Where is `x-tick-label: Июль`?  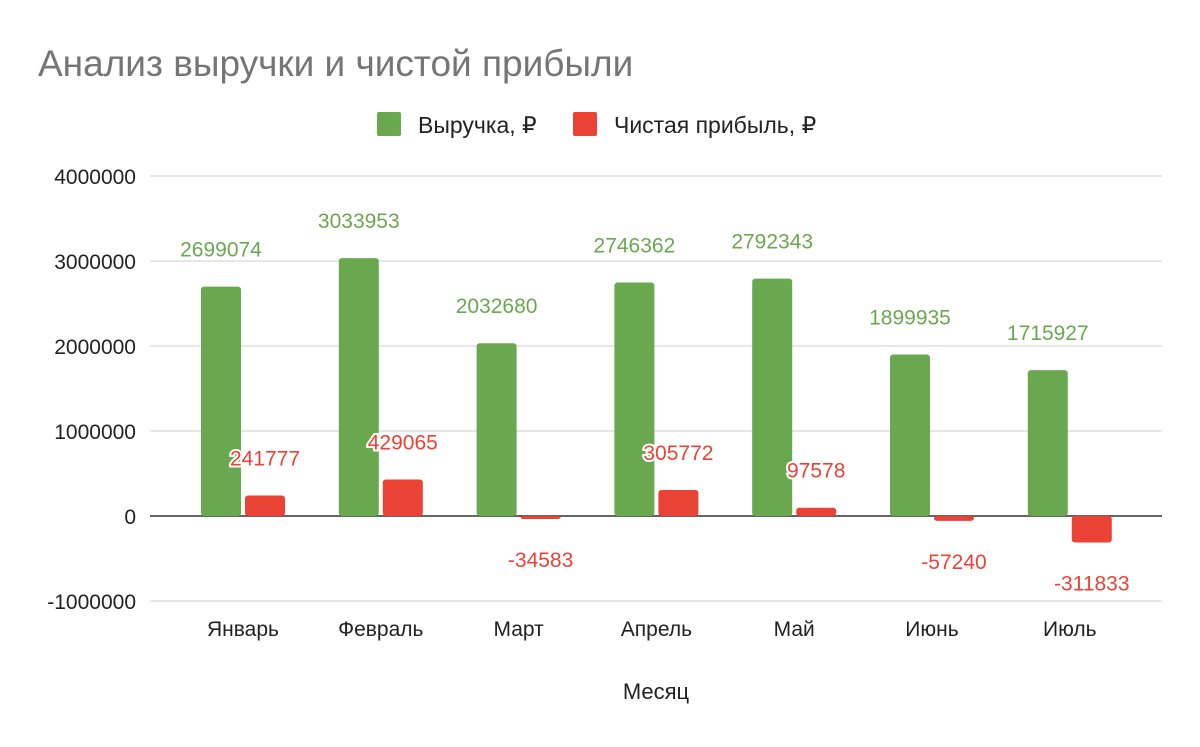 x-tick-label: Июль is located at coordinates (1070, 629).